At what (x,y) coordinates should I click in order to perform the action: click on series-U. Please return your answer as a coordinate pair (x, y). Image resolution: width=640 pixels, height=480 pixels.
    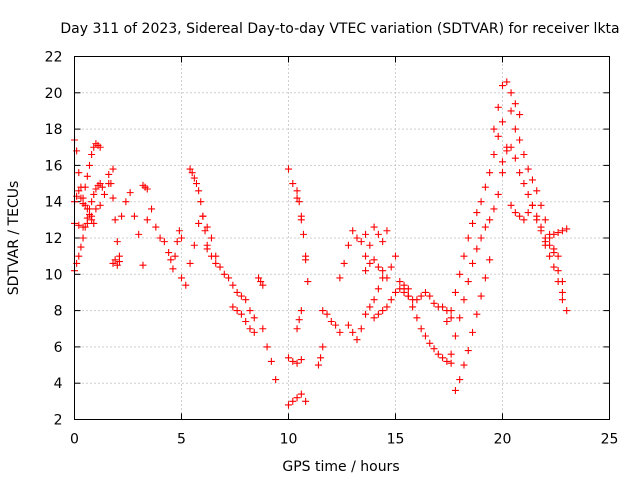
    Looking at the image, I should click on (299, 320).